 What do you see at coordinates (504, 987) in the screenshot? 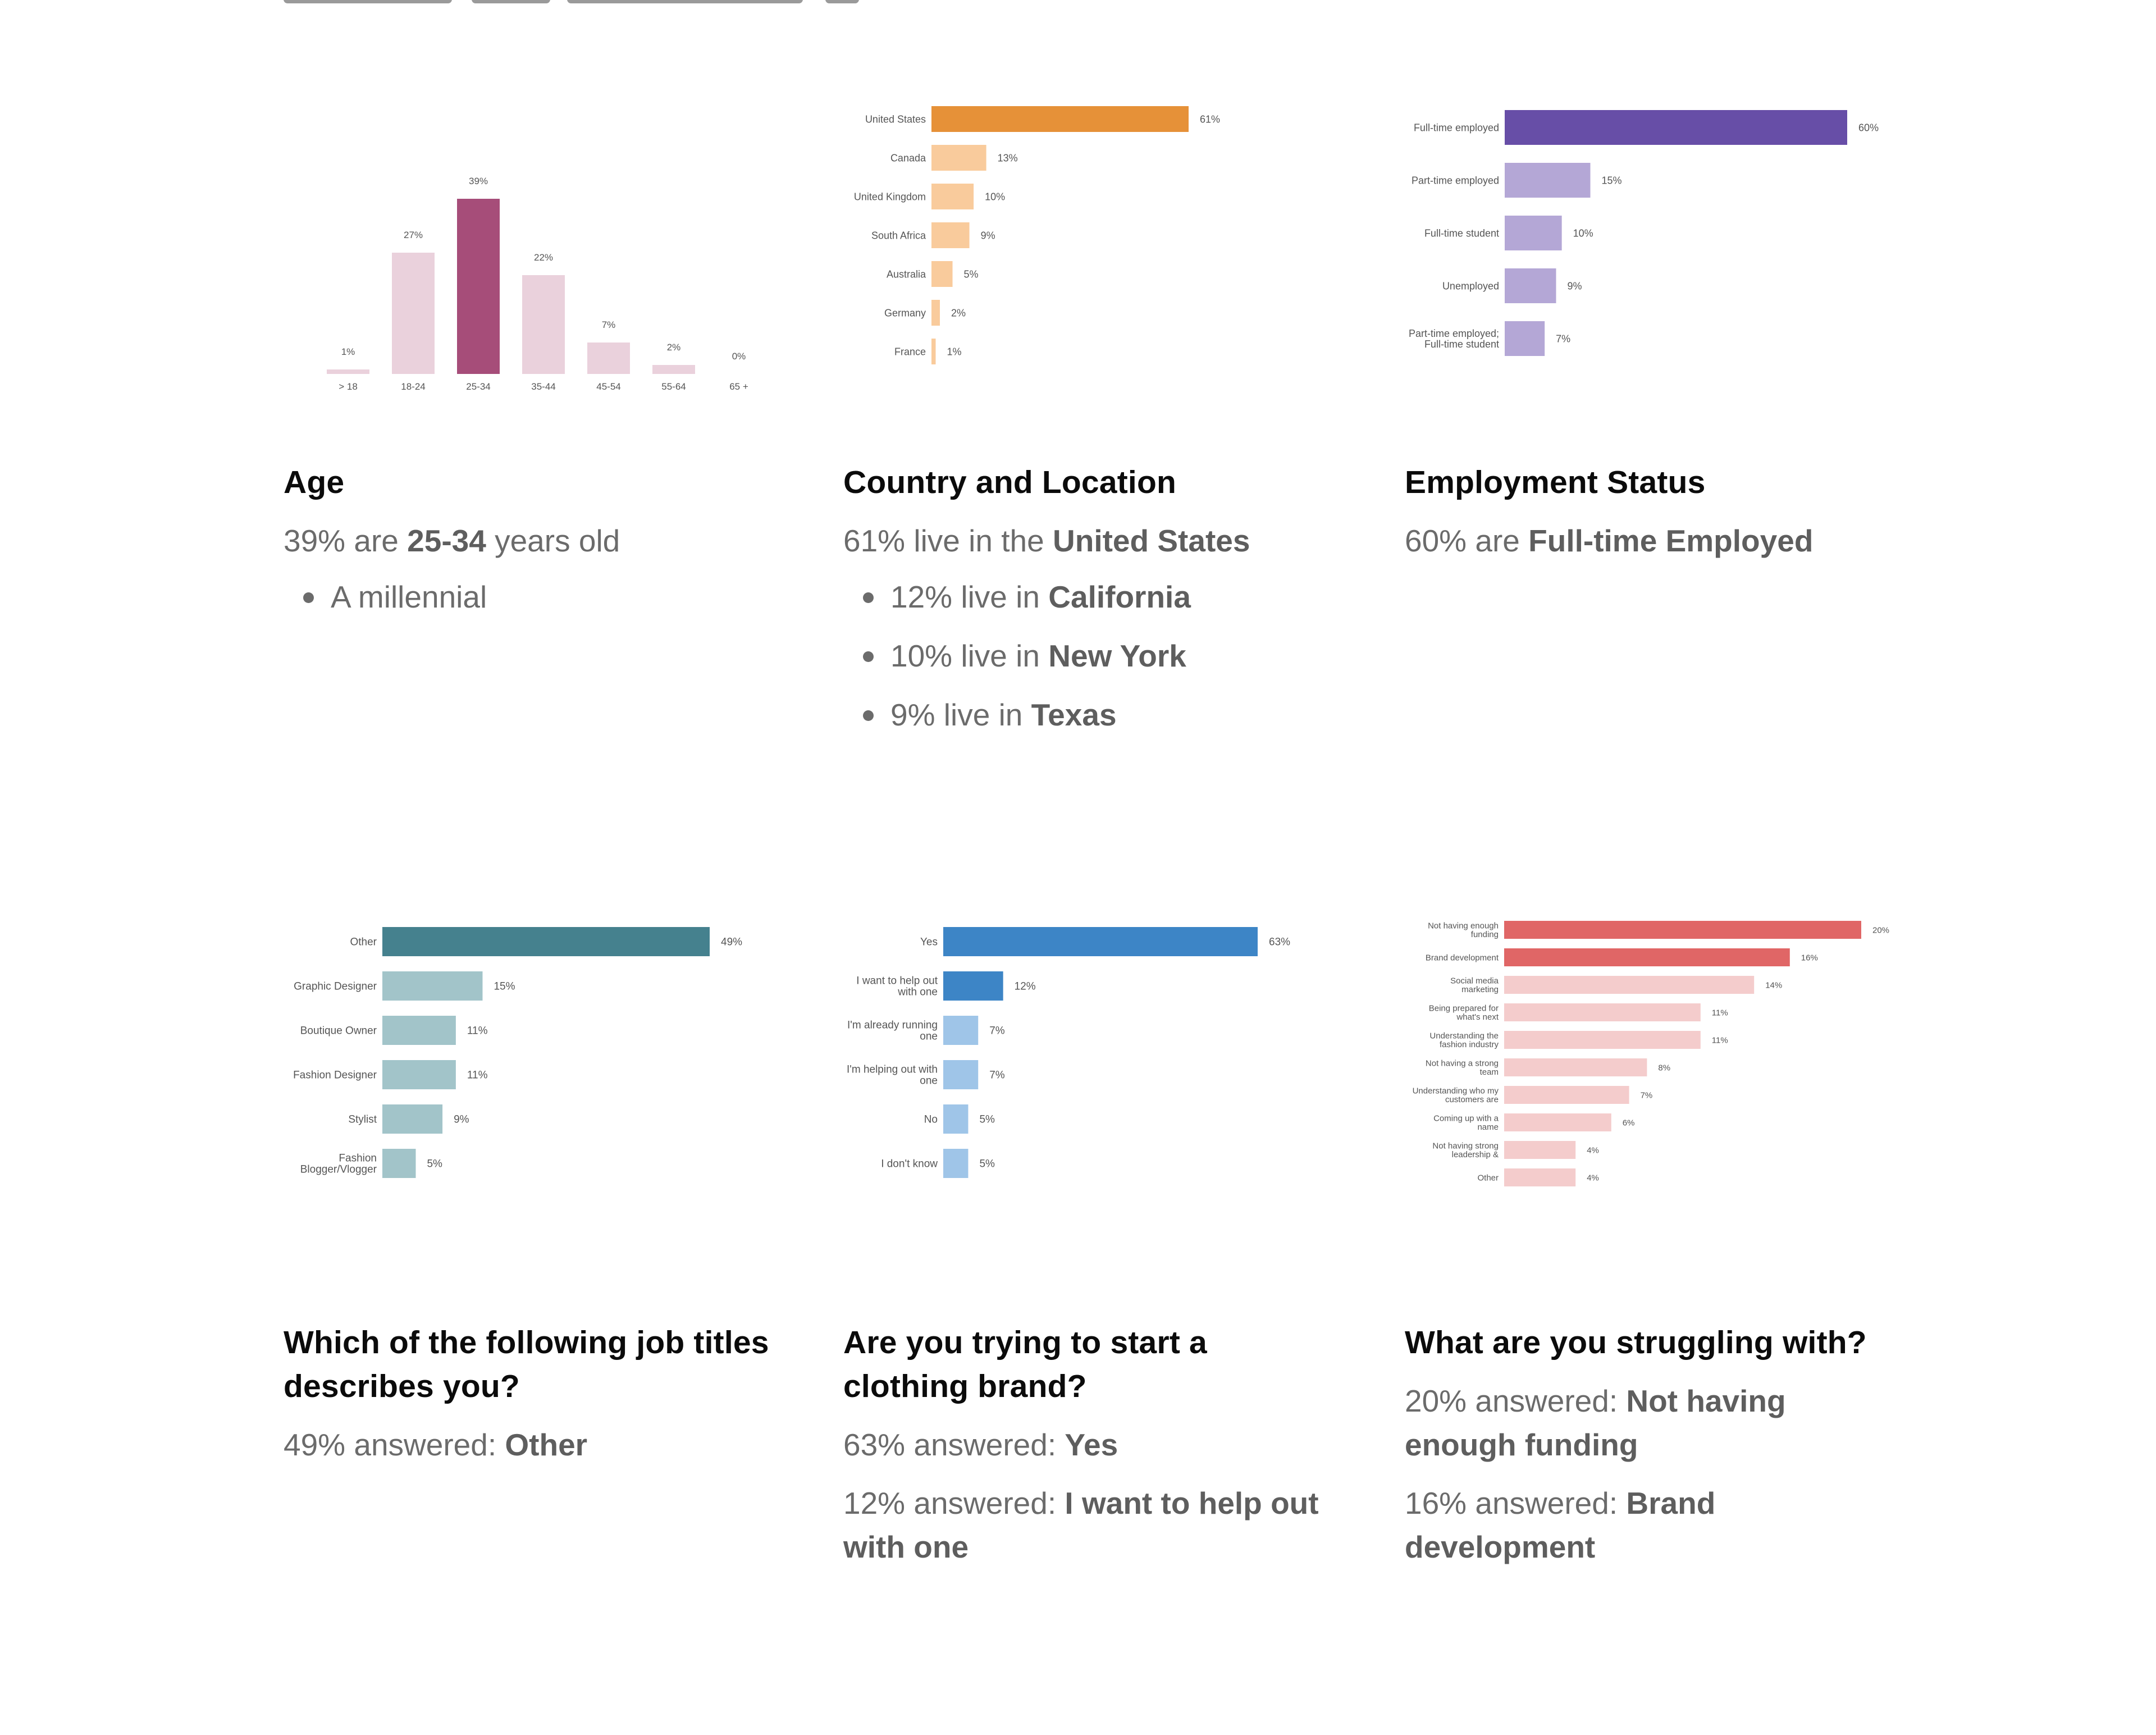
I see `job-value-label: 15%` at bounding box center [504, 987].